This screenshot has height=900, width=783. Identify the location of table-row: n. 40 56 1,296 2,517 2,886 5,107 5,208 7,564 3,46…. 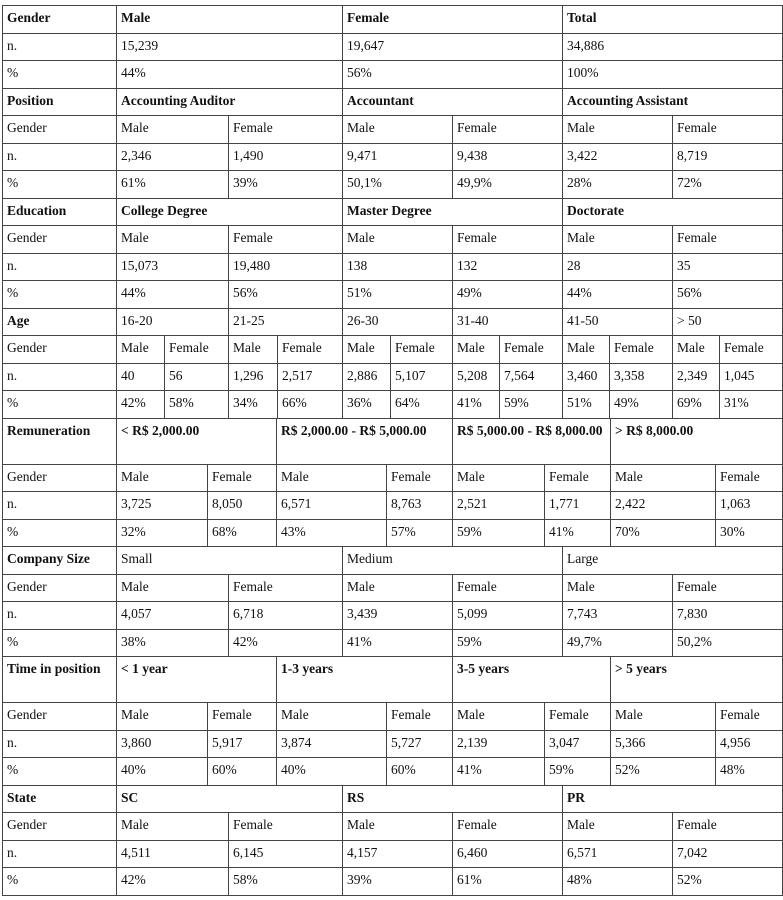
(393, 377).